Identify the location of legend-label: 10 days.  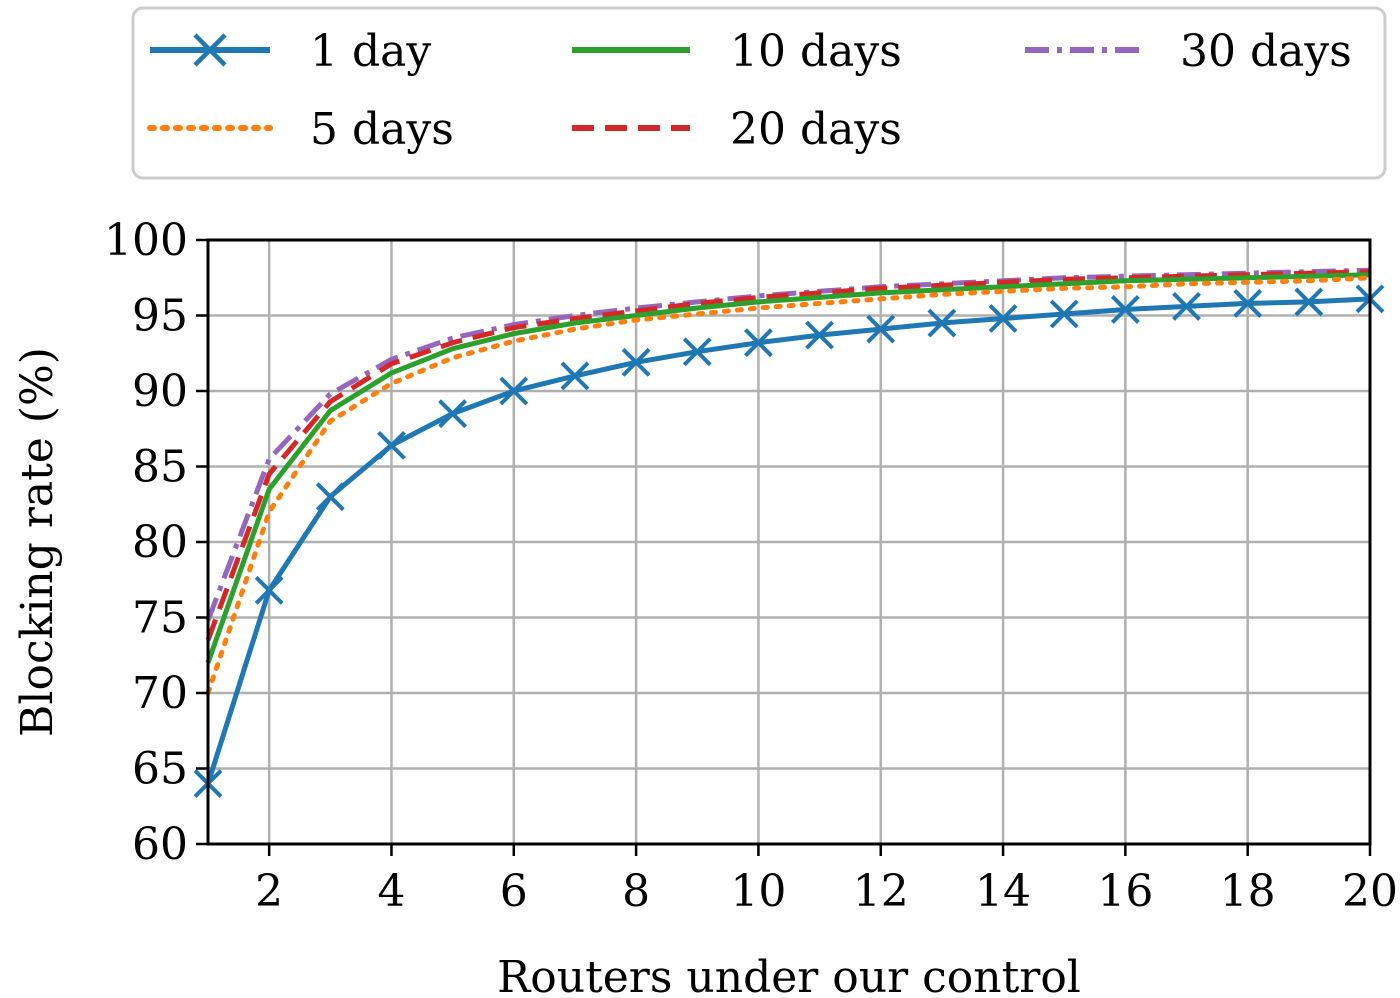
(816, 51).